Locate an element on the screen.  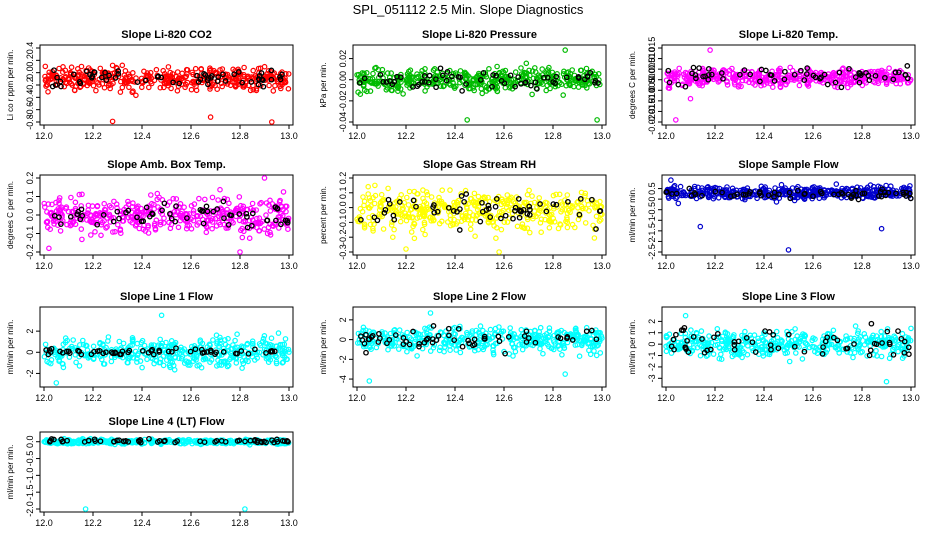
x-tick-label: 12.2 is located at coordinates (406, 136).